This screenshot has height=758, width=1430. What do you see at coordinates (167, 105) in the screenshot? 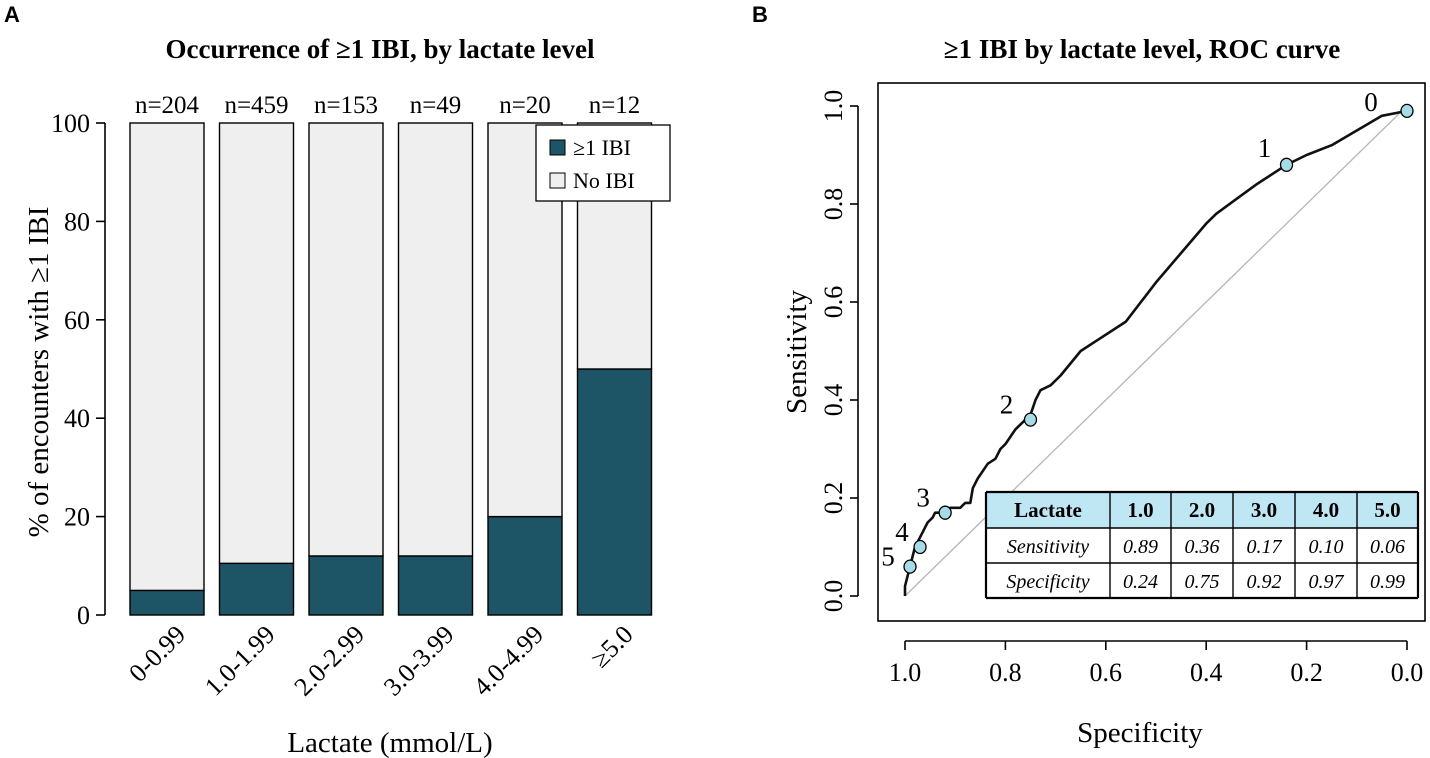
I see `bar-n-label: n=204` at bounding box center [167, 105].